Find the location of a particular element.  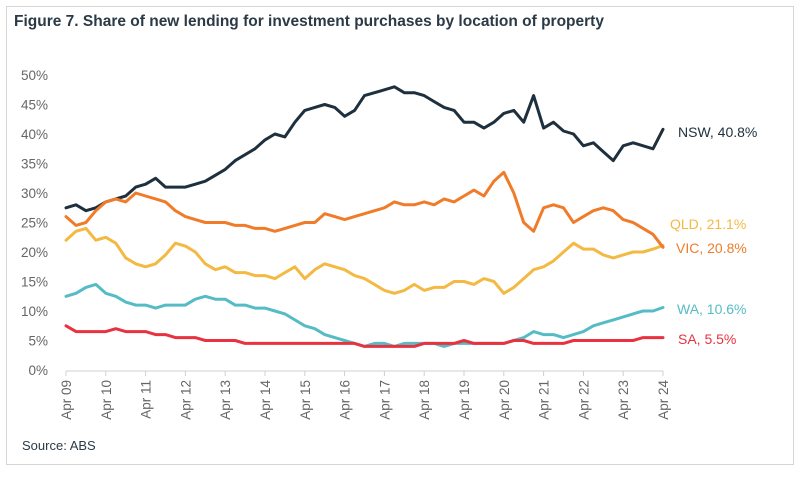

x-tick-label: Apr 17 is located at coordinates (384, 400).